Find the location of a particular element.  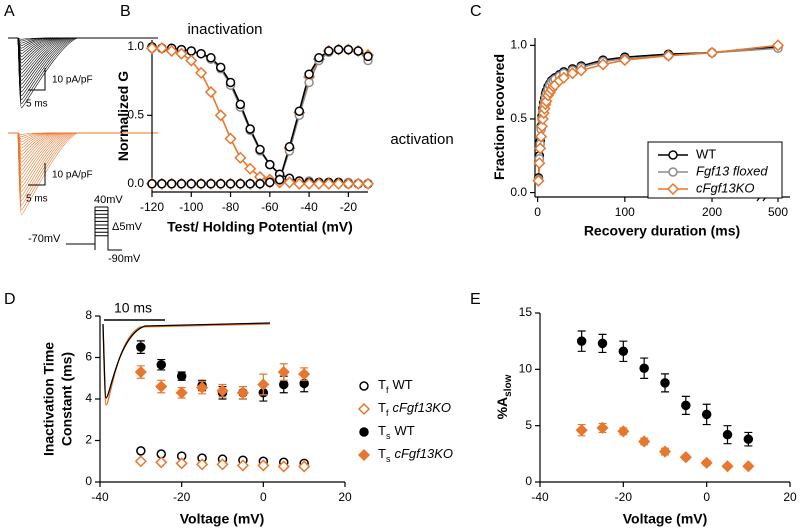

protocol is located at coordinates (94, 228).